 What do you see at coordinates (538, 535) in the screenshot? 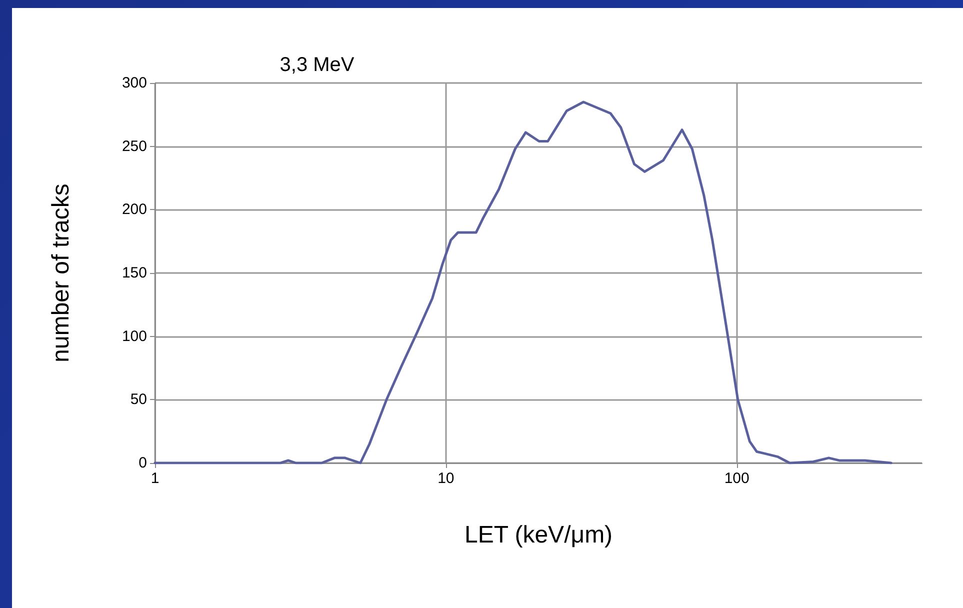
I see `x-axis-title: LET (keV/μm)` at bounding box center [538, 535].